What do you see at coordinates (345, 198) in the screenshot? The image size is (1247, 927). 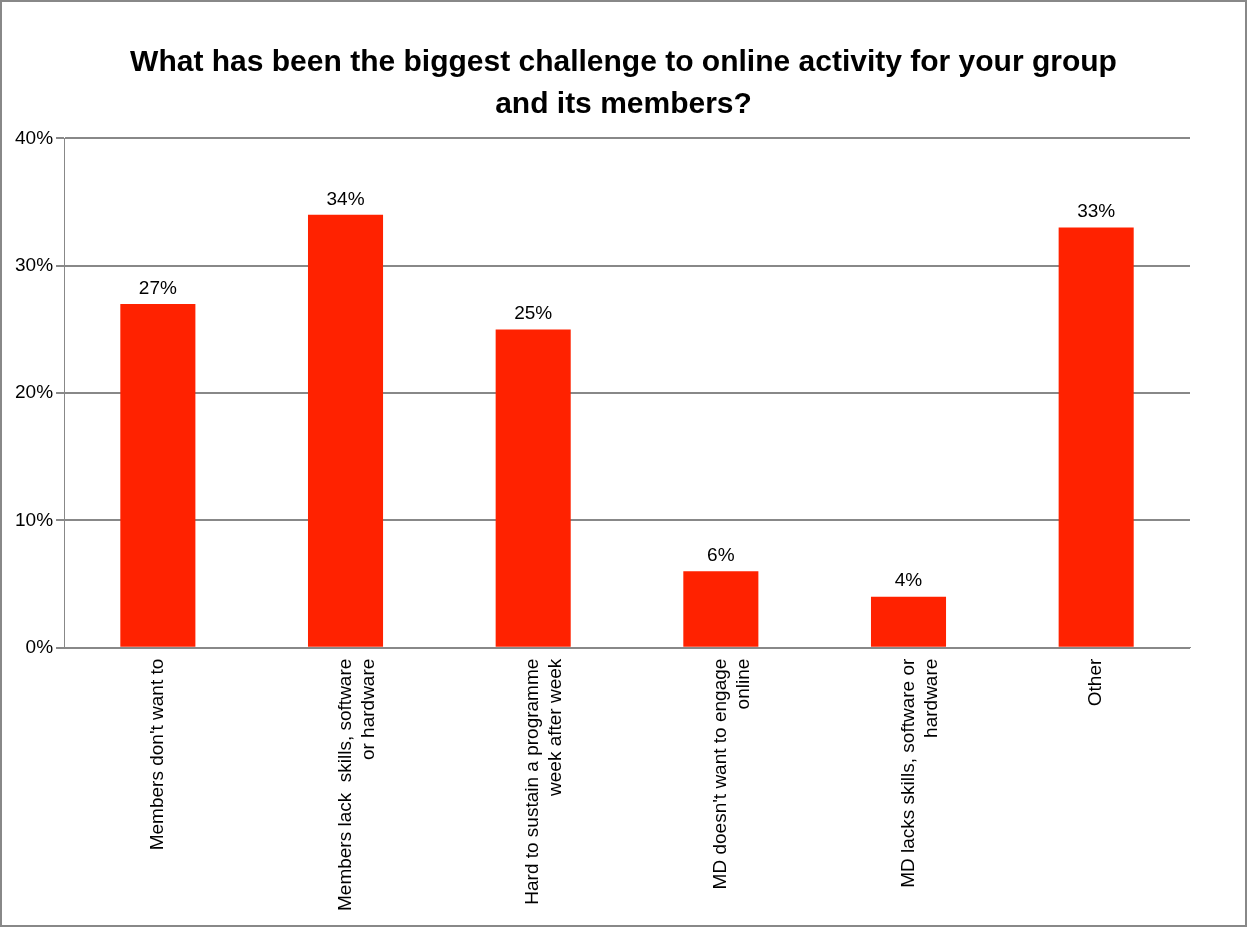 I see `data-label: 34%` at bounding box center [345, 198].